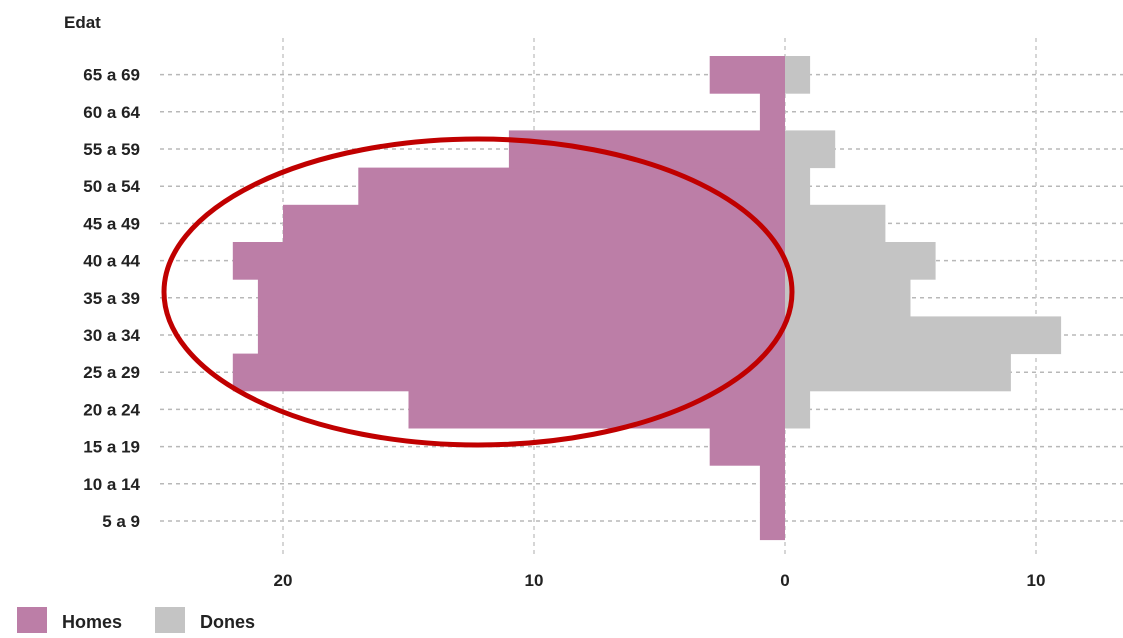  What do you see at coordinates (32, 620) in the screenshot?
I see `legend-swatch-homes` at bounding box center [32, 620].